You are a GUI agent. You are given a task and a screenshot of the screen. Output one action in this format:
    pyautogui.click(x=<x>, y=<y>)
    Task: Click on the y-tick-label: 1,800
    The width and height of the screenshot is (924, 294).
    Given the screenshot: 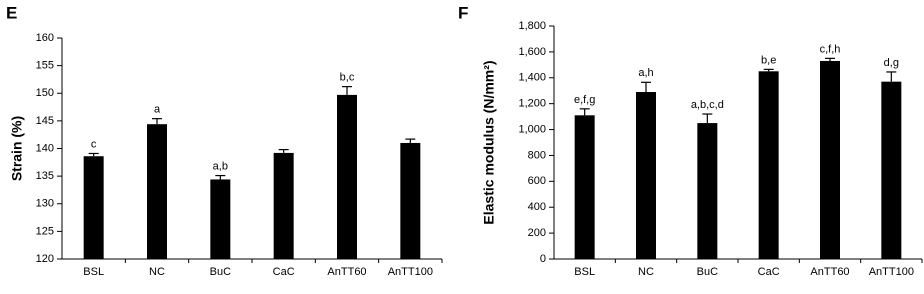 What is the action you would take?
    pyautogui.click(x=532, y=26)
    